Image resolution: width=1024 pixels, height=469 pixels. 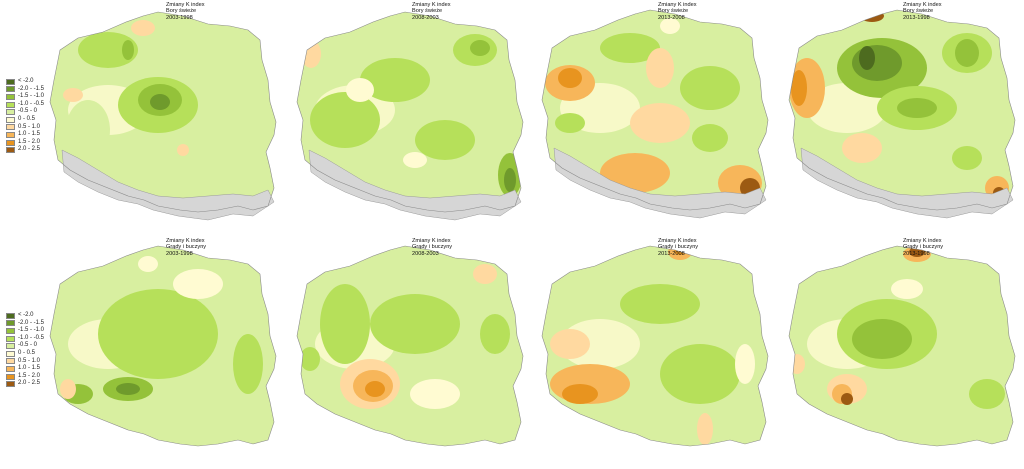 What do you see at coordinates (31, 322) in the screenshot?
I see `legend-label: -2.0 - -1.5` at bounding box center [31, 322].